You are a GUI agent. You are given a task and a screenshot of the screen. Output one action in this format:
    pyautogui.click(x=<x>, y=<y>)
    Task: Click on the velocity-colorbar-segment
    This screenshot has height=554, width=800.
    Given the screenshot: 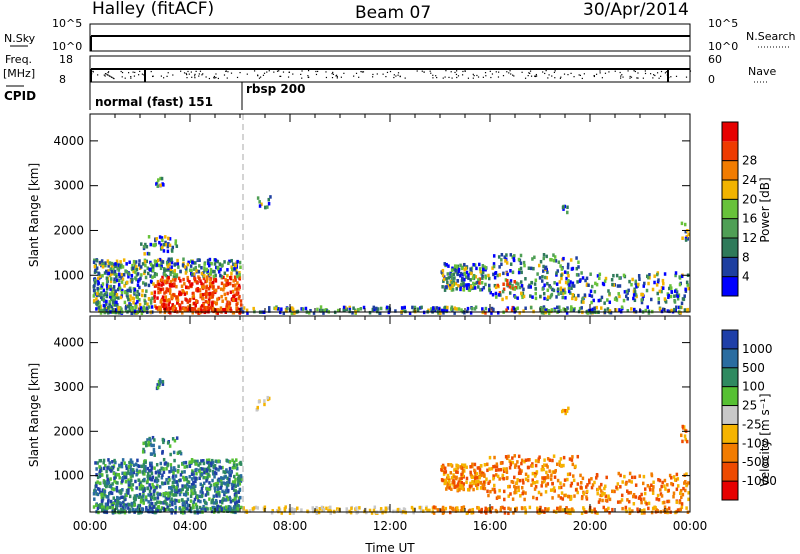 What is the action you would take?
    pyautogui.click(x=730, y=415)
    